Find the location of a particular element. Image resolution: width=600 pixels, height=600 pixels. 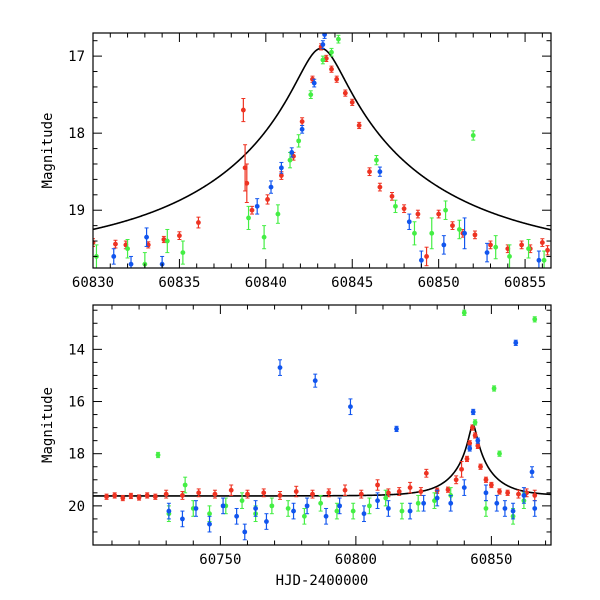

series-red is located at coordinates (321, 463).